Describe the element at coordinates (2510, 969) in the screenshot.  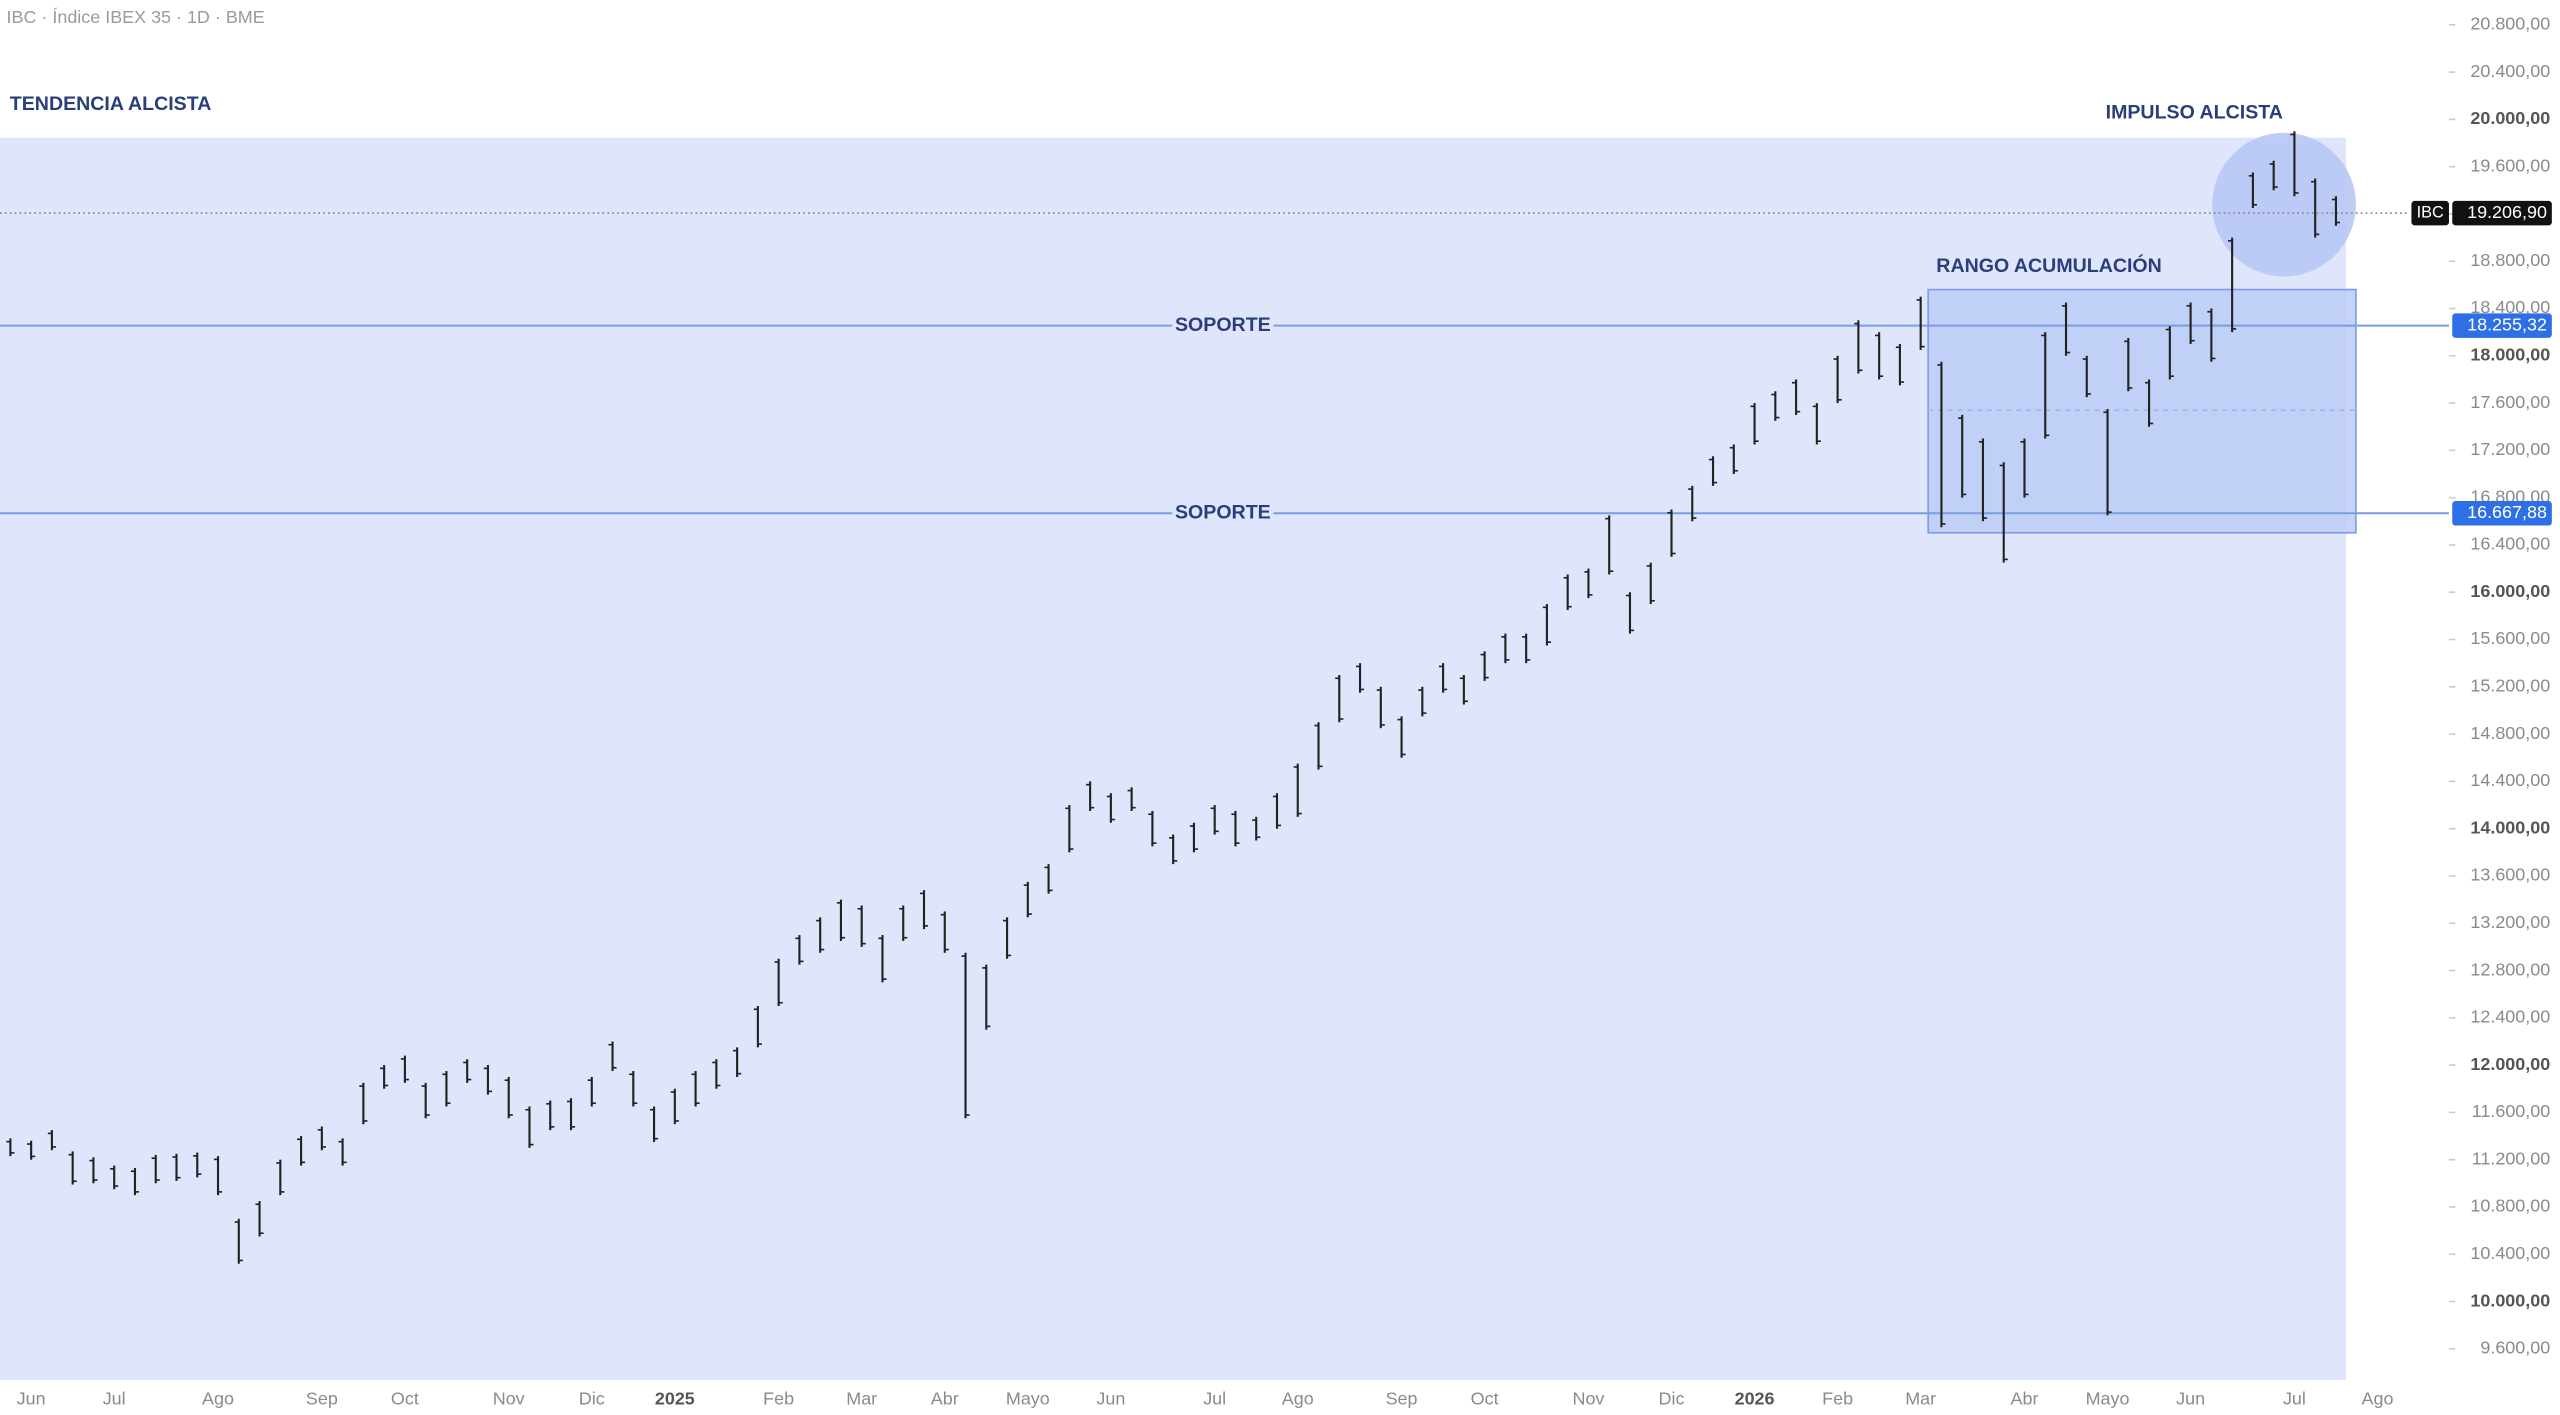
I see `y-tick-label: 12.800,00` at that location.